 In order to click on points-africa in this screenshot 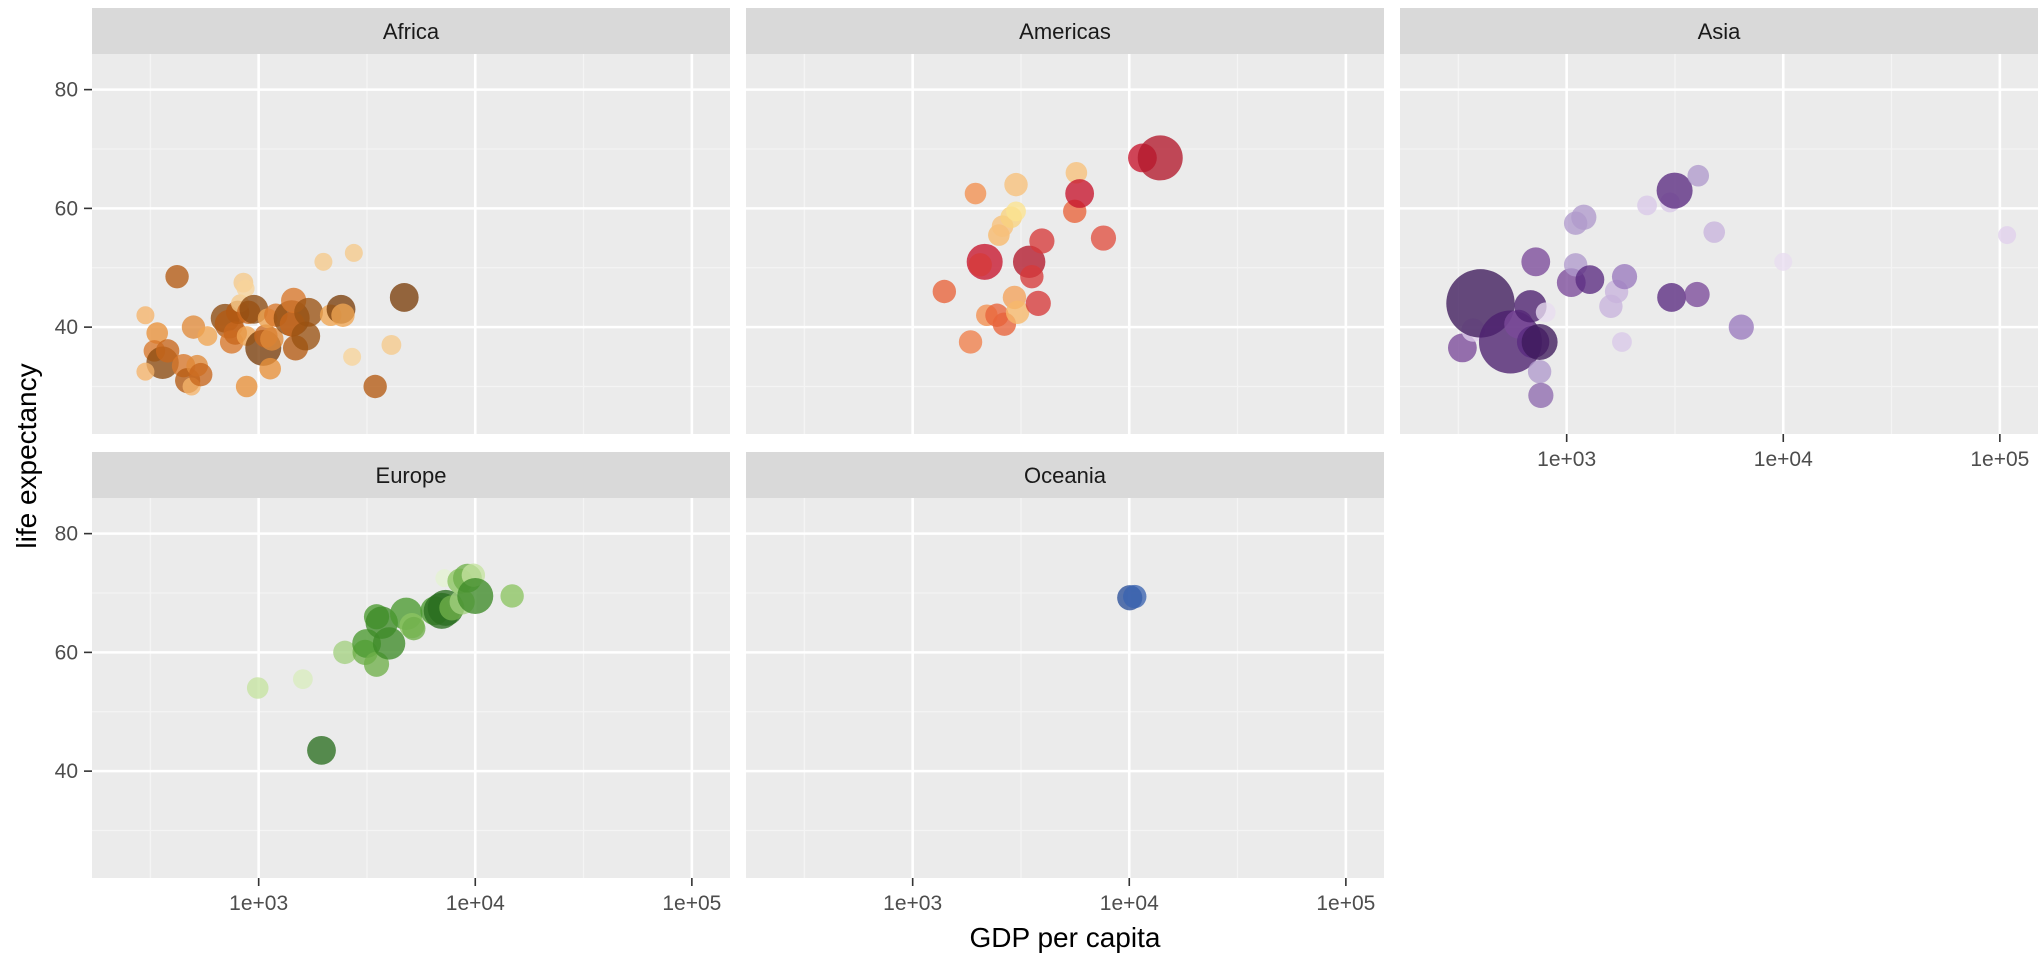, I will do `click(277, 321)`.